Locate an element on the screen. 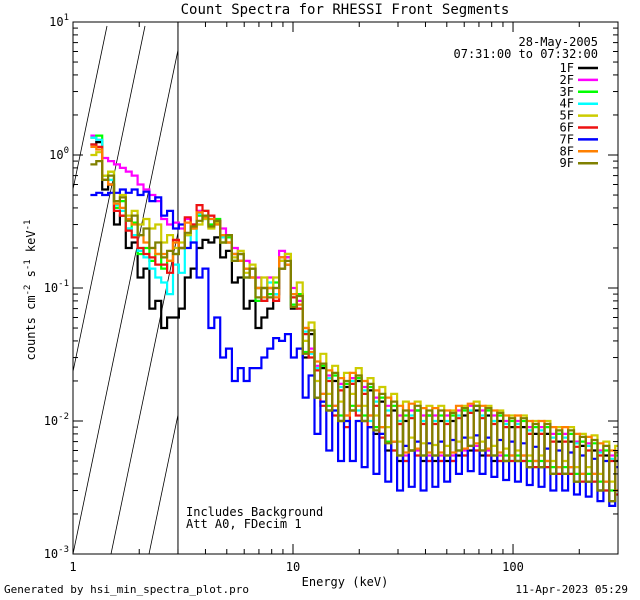  y-axis-label-exp2: -1 is located at coordinates (28, 264).